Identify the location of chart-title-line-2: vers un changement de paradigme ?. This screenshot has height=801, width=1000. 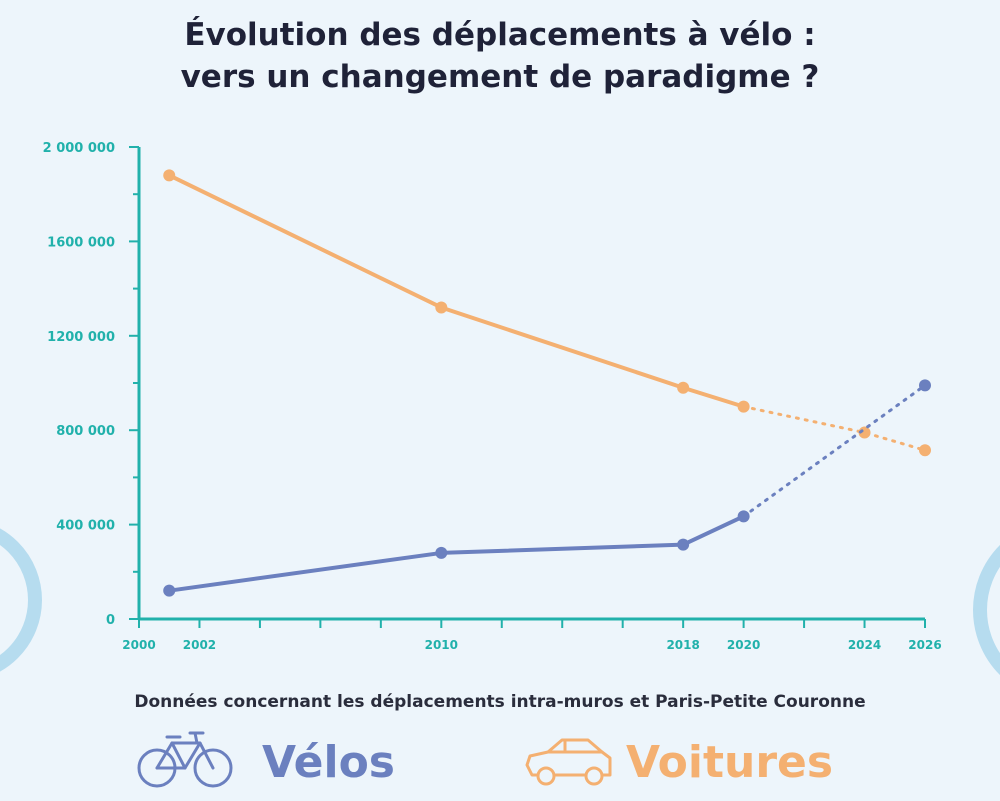
(500, 77).